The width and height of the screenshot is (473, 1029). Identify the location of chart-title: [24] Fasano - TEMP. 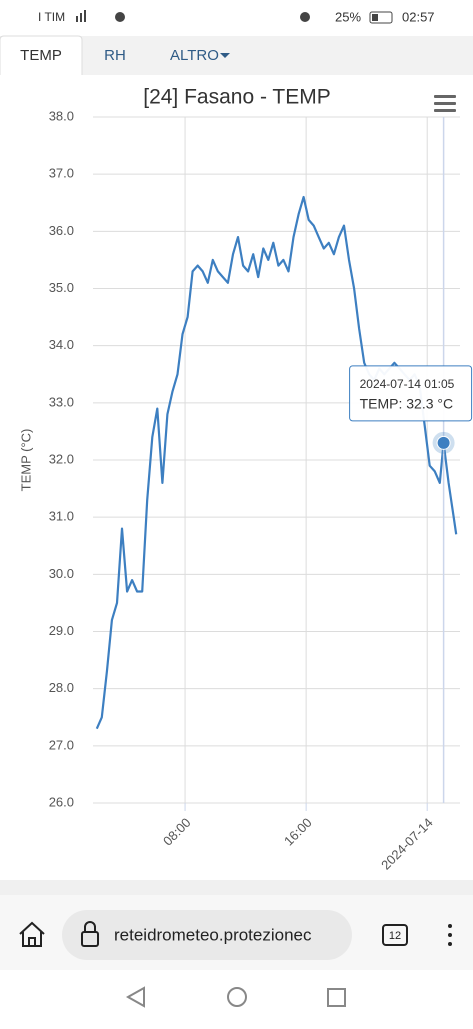
(237, 97).